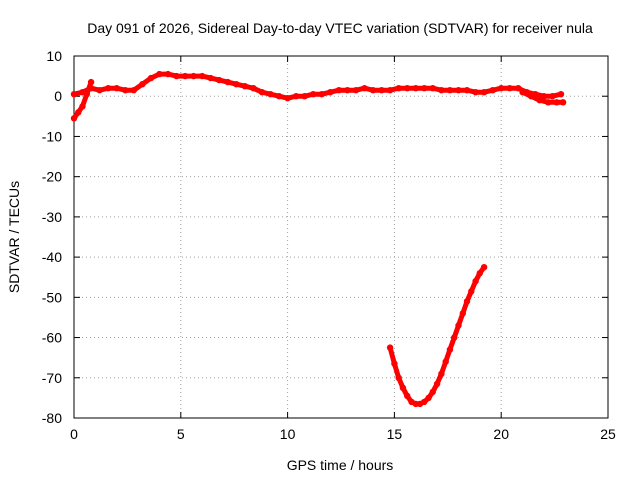 This screenshot has height=480, width=640. What do you see at coordinates (52, 378) in the screenshot?
I see `y-tick-label: -70` at bounding box center [52, 378].